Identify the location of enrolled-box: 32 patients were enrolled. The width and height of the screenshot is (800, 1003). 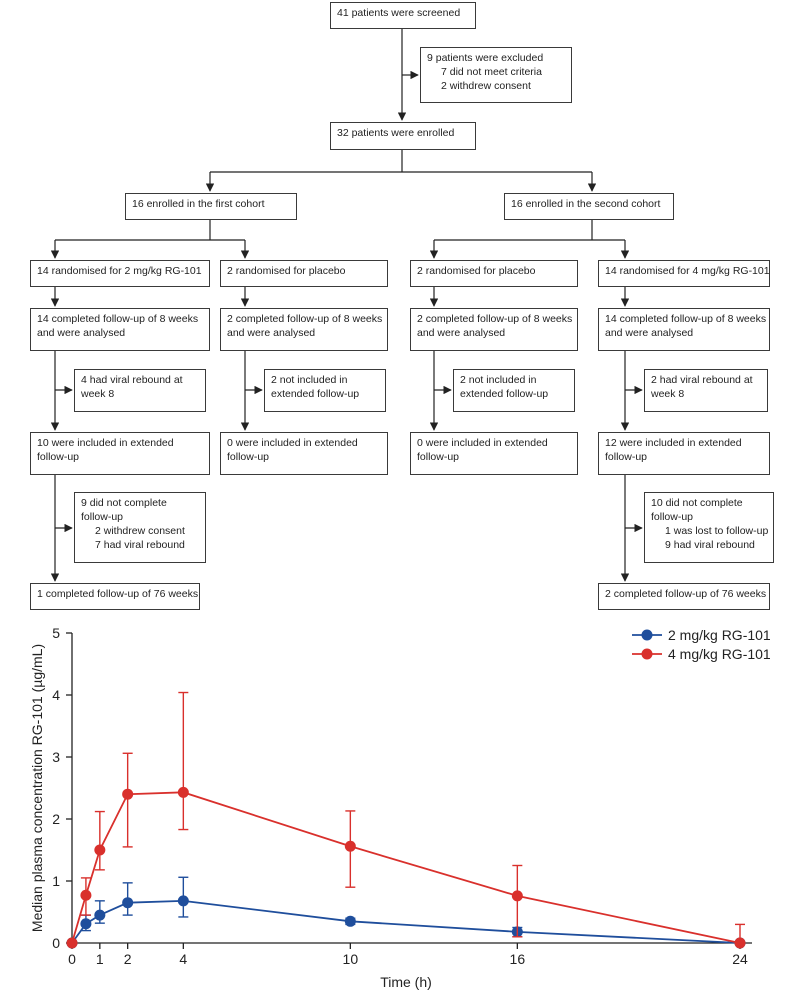
(403, 136).